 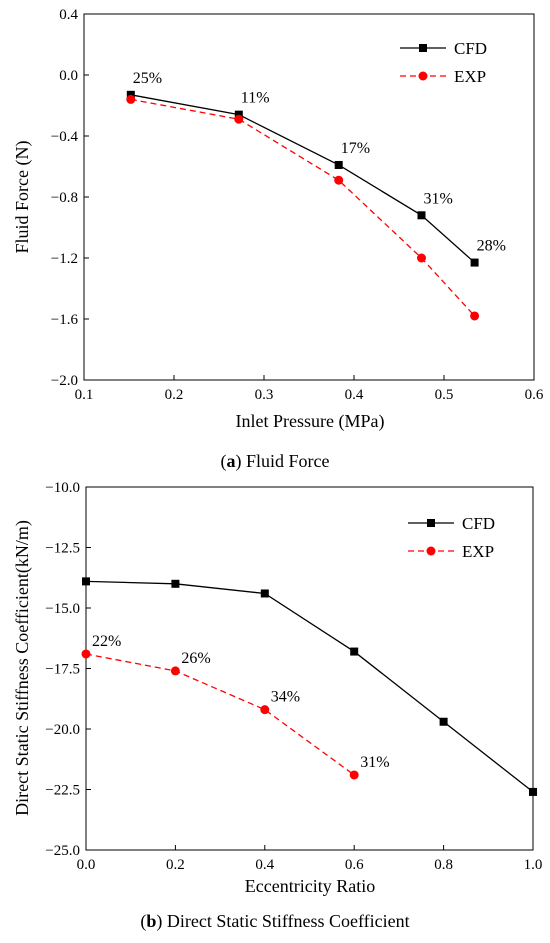 I want to click on panel-b-caption: (b) Direct Static Stiffness Coefficient, so click(x=274, y=921).